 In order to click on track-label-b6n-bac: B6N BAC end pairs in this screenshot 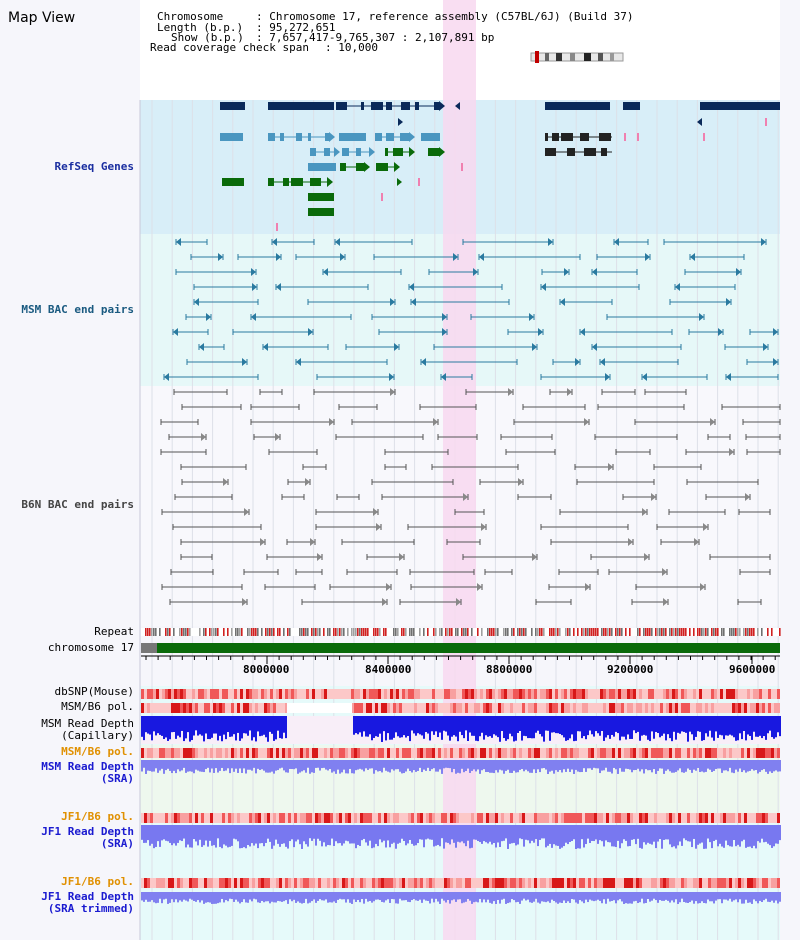, I will do `click(77, 504)`.